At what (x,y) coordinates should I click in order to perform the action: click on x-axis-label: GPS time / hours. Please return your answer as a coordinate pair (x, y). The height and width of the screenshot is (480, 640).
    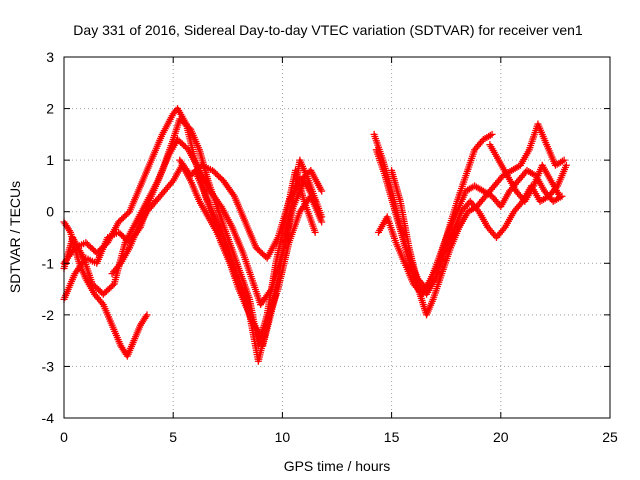
    Looking at the image, I should click on (337, 466).